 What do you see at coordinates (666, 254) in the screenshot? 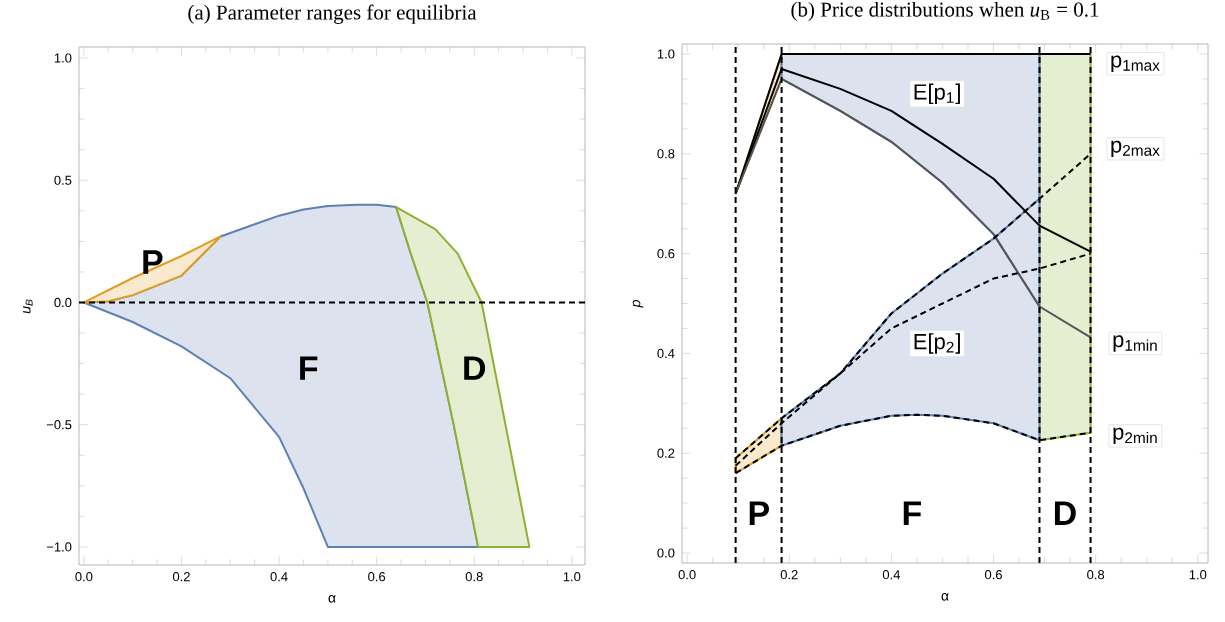
I see `y-tick-label: 0.6` at bounding box center [666, 254].